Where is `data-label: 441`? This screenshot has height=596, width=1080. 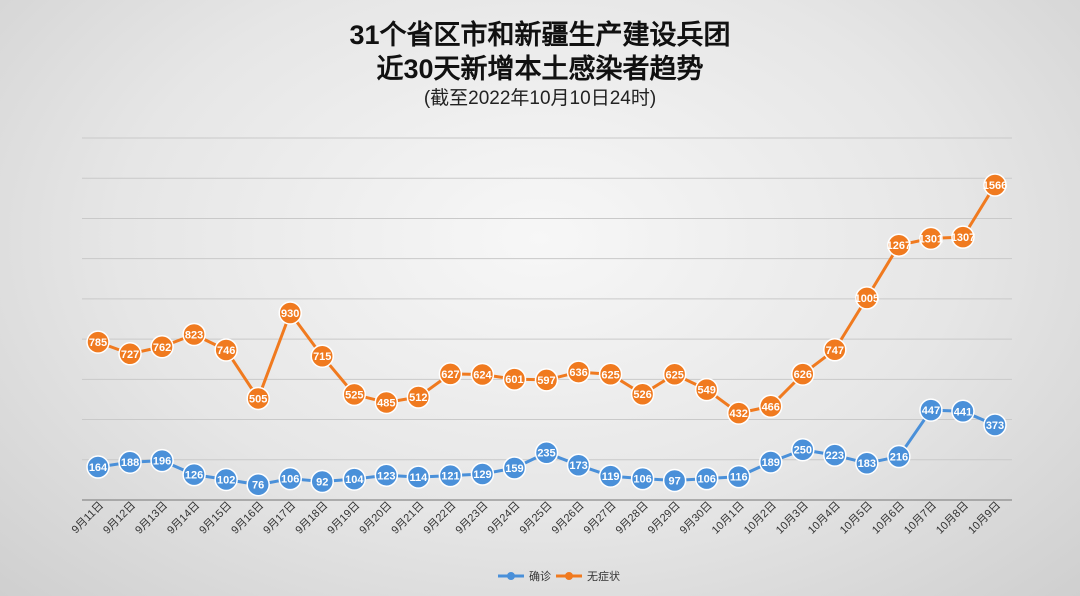 data-label: 441 is located at coordinates (963, 412).